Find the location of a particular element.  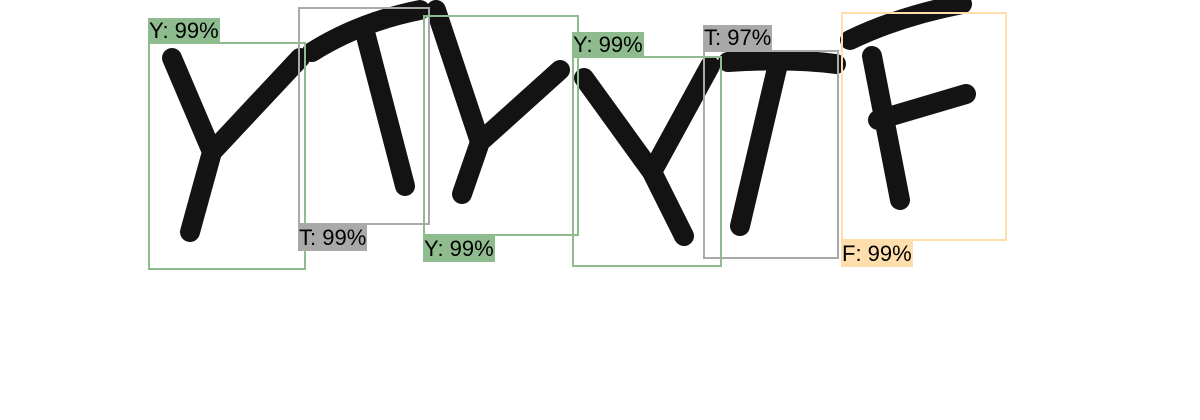

glyph-f is located at coordinates (908, 105).